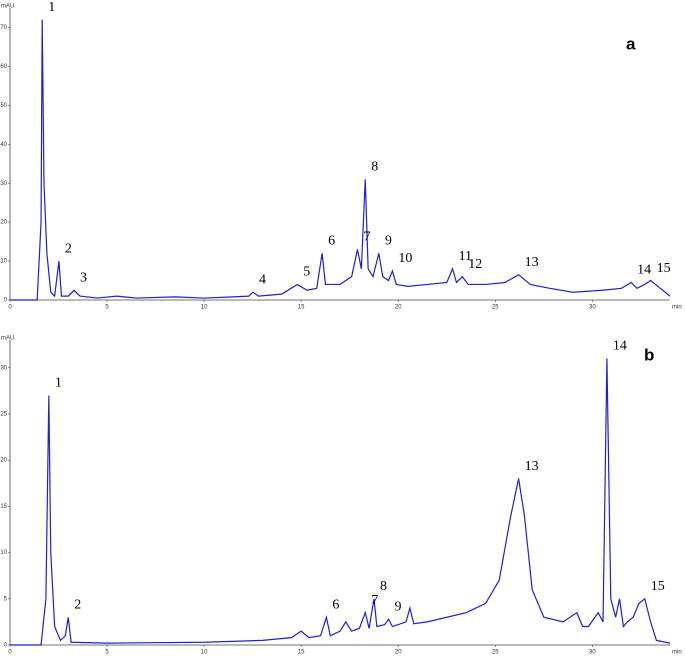 The width and height of the screenshot is (685, 669). I want to click on y-tick-label: 60, so click(3, 67).